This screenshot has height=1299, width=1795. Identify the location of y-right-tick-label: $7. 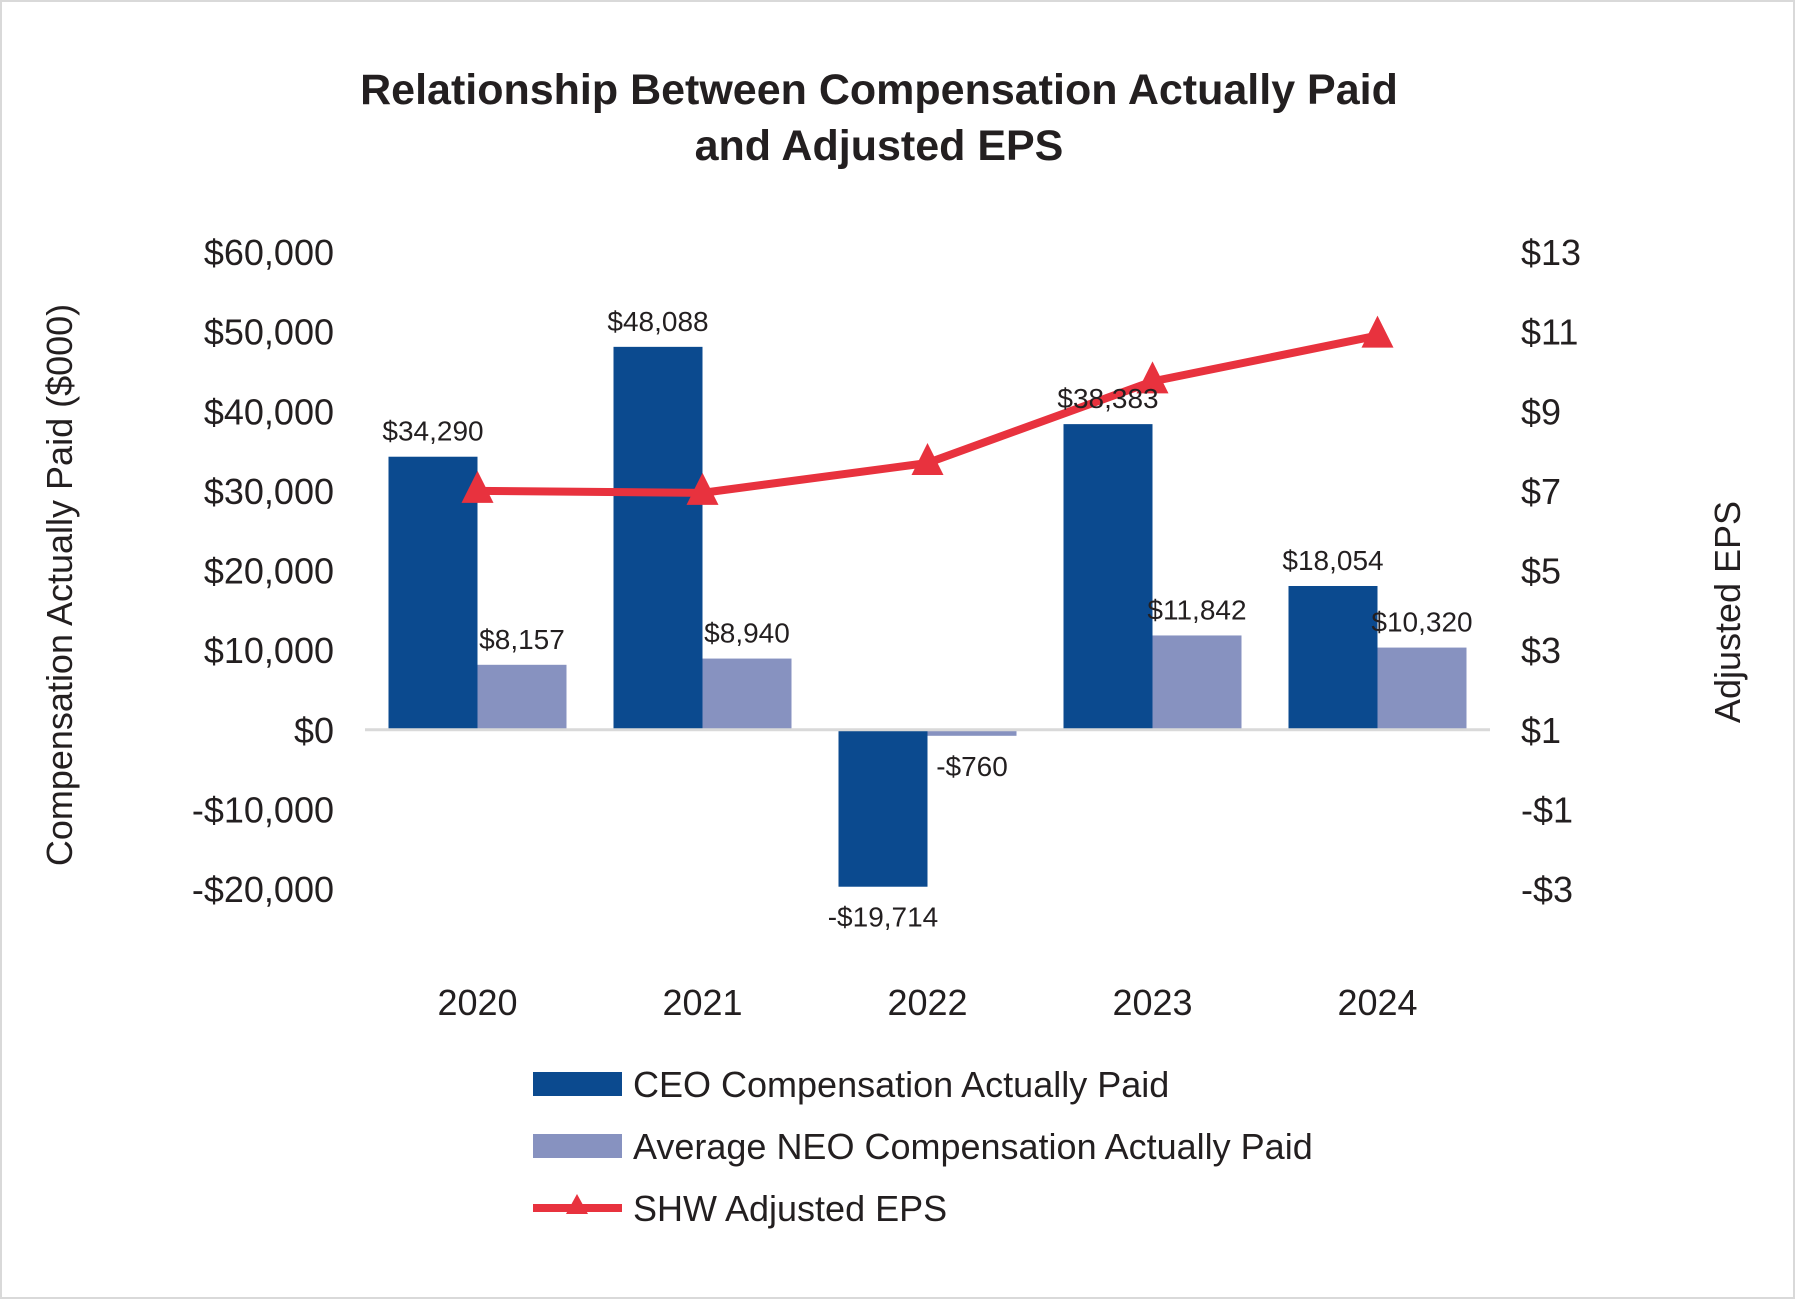
(1541, 491).